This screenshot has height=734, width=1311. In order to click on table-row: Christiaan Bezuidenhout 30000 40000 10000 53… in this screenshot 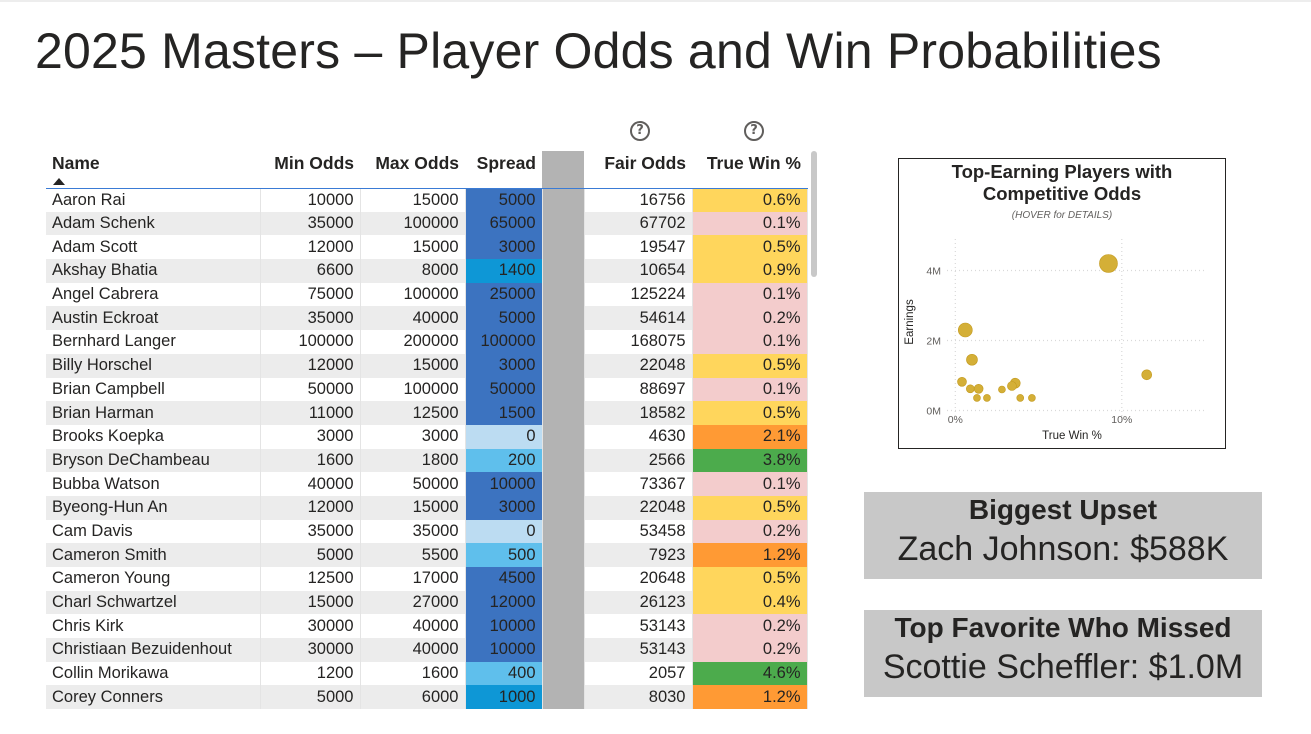, I will do `click(427, 650)`.